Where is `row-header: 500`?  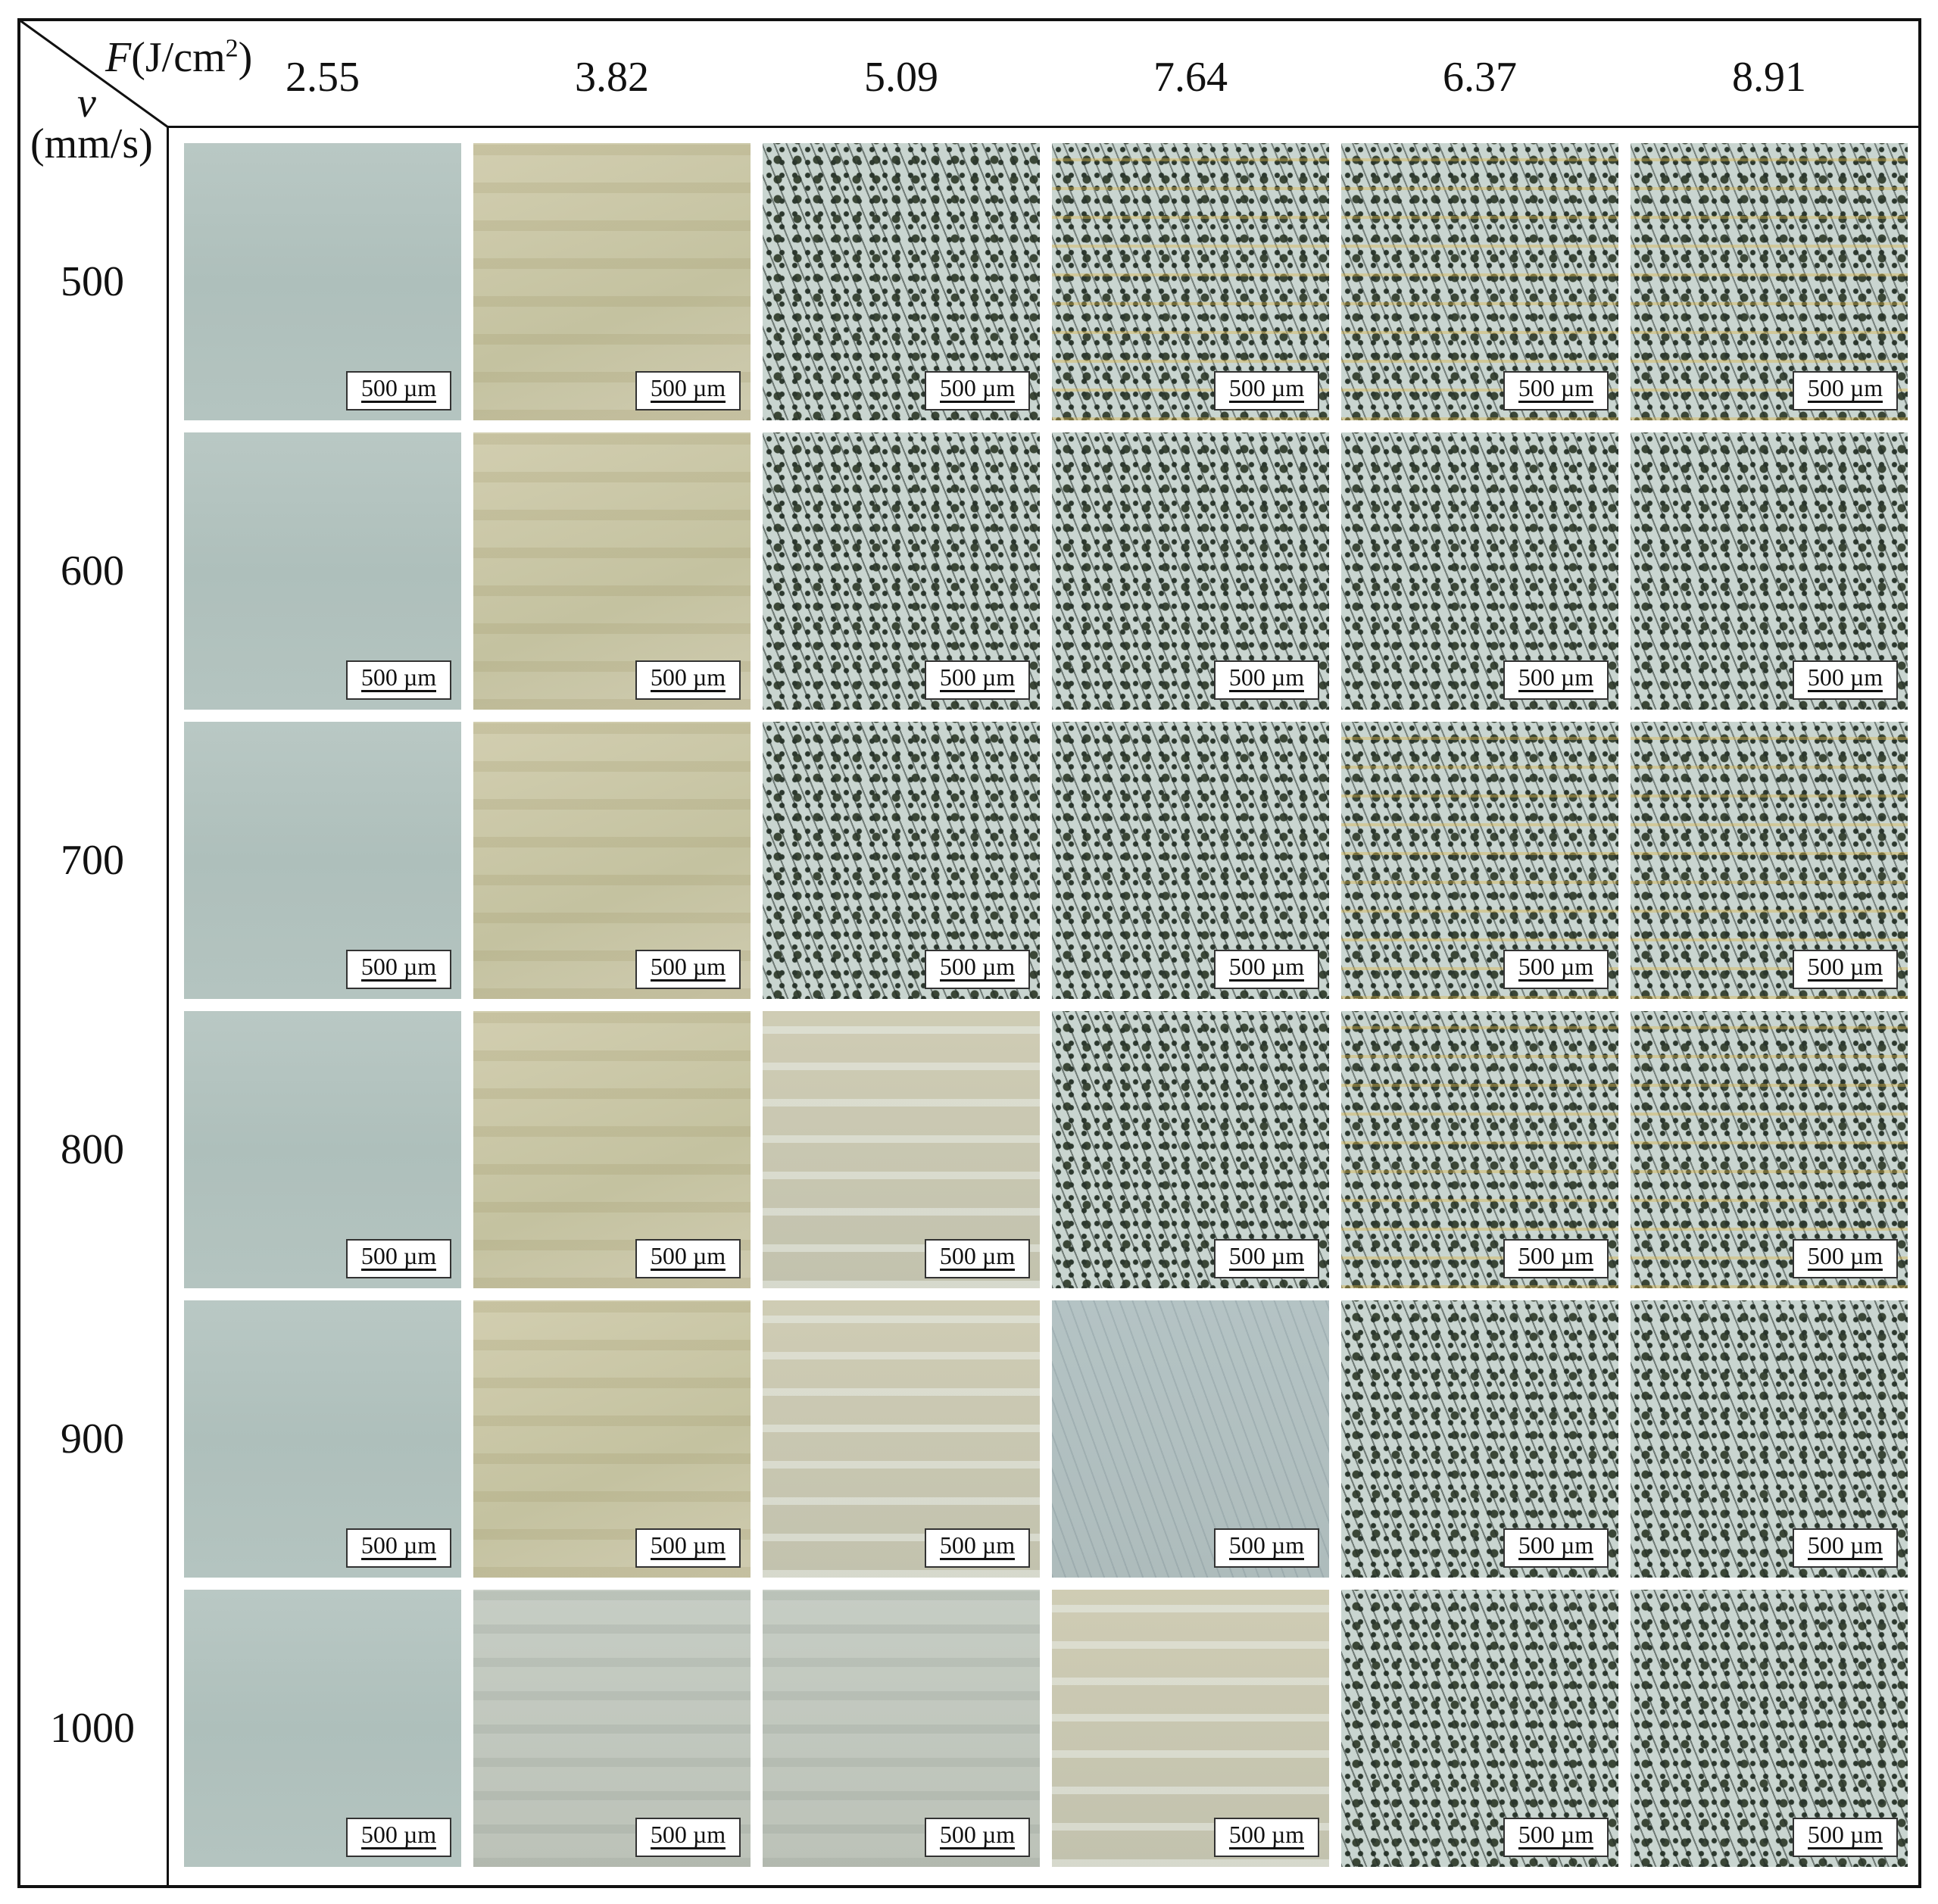
row-header: 500 is located at coordinates (92, 281).